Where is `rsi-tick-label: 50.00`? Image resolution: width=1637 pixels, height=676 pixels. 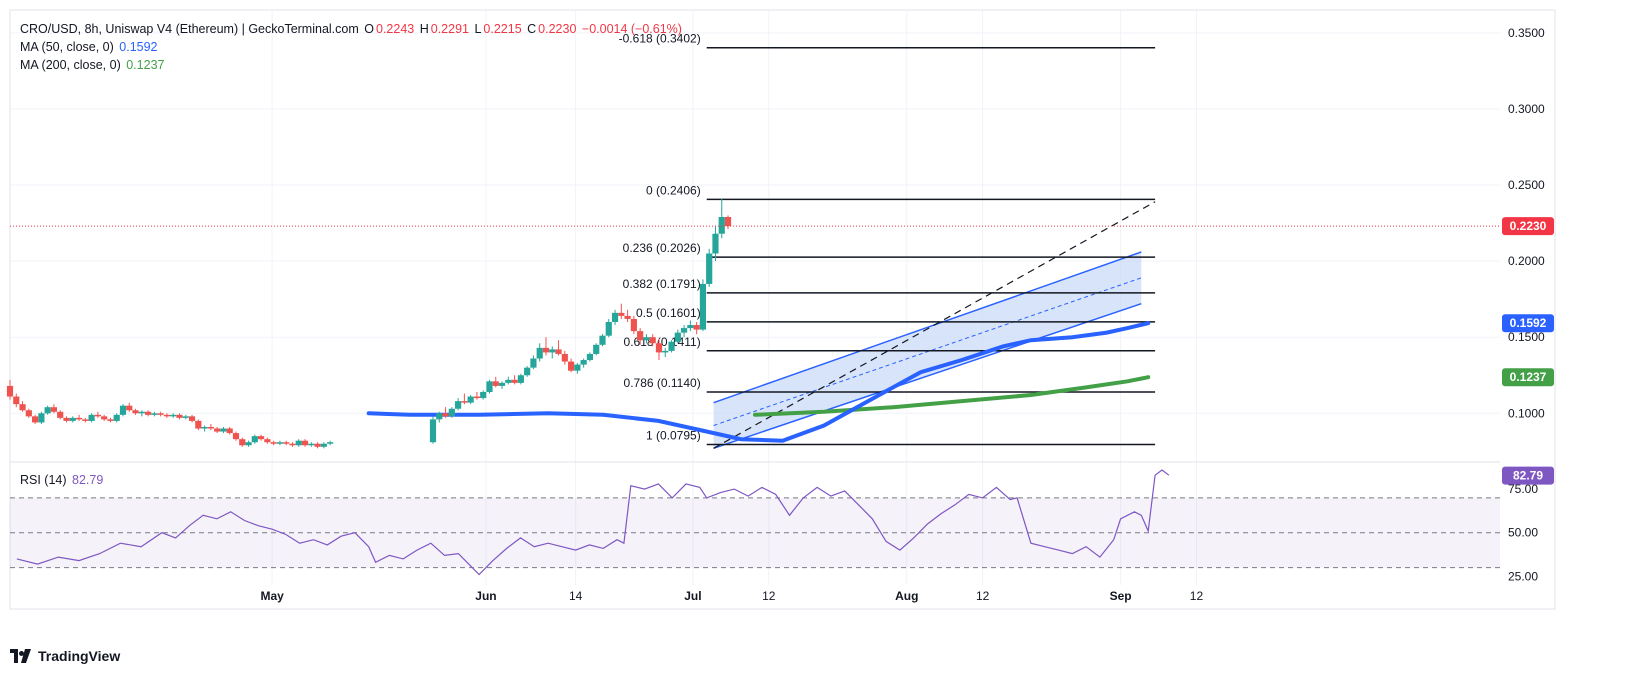 rsi-tick-label: 50.00 is located at coordinates (1523, 533).